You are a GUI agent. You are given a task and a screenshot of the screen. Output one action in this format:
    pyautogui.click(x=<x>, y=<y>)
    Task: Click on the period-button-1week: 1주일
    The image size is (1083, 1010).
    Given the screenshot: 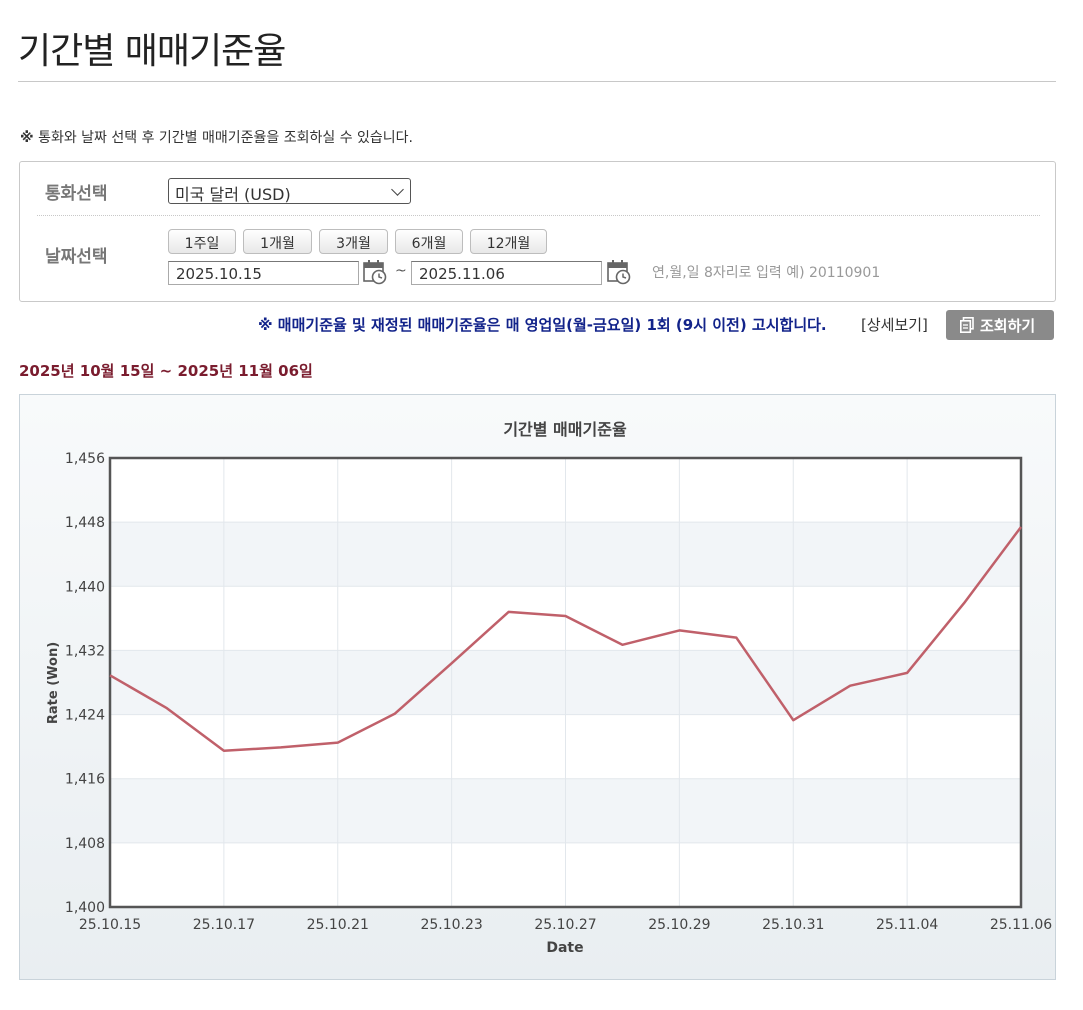 What is the action you would take?
    pyautogui.click(x=202, y=241)
    